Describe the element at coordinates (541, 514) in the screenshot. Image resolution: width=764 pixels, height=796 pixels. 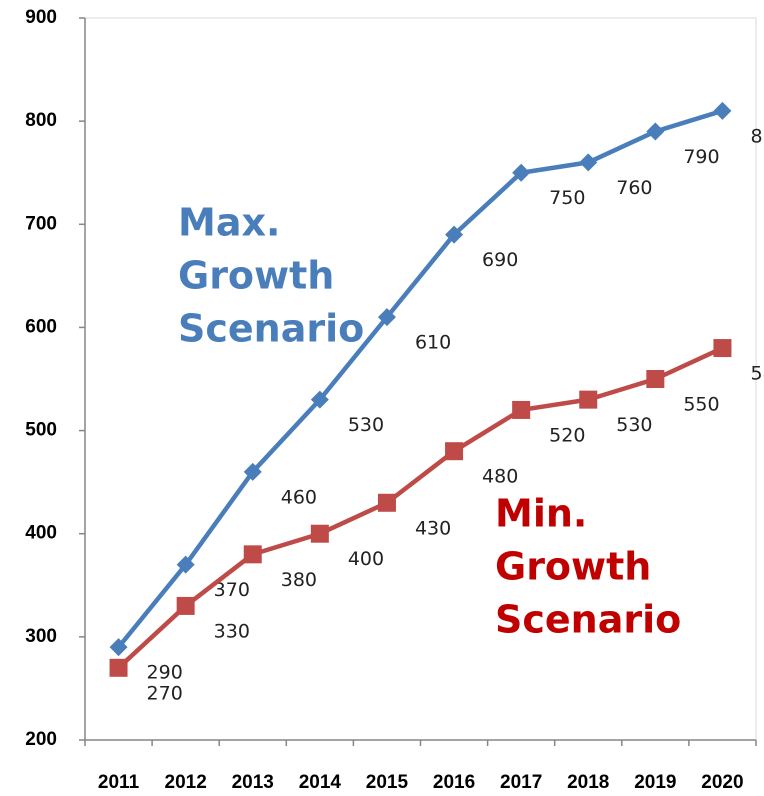
I see `annotation: Min.` at that location.